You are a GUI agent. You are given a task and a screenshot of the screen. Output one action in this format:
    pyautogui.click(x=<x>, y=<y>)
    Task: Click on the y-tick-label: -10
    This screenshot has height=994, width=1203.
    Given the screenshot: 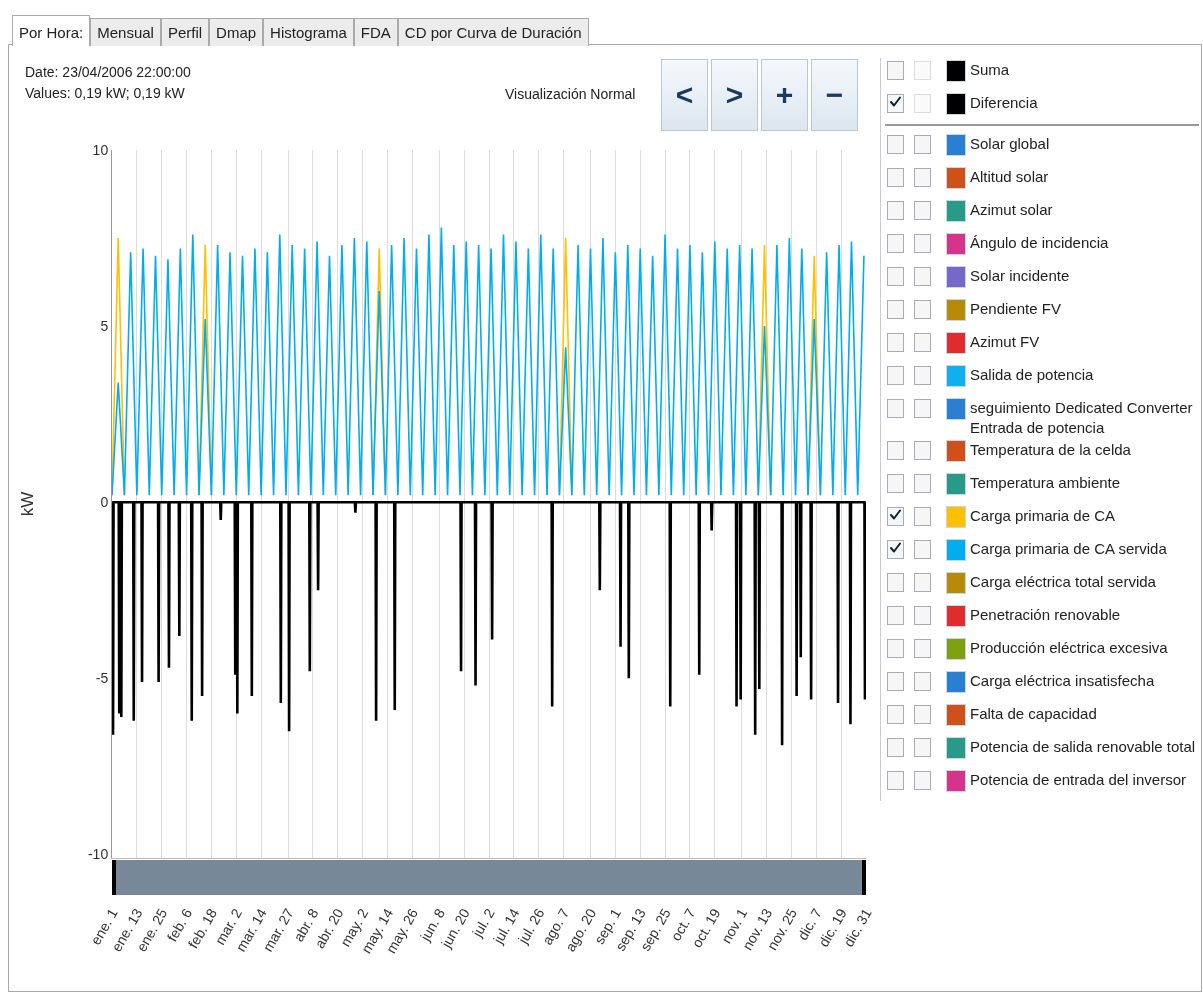 What is the action you would take?
    pyautogui.click(x=98, y=854)
    